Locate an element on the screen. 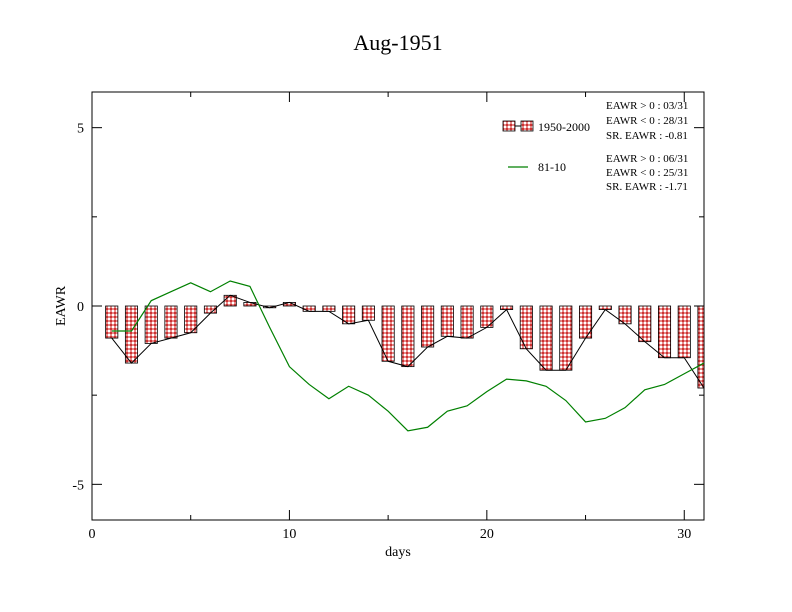  stats-1950-2000-line: EAWR > 0 : 03/31 is located at coordinates (647, 106).